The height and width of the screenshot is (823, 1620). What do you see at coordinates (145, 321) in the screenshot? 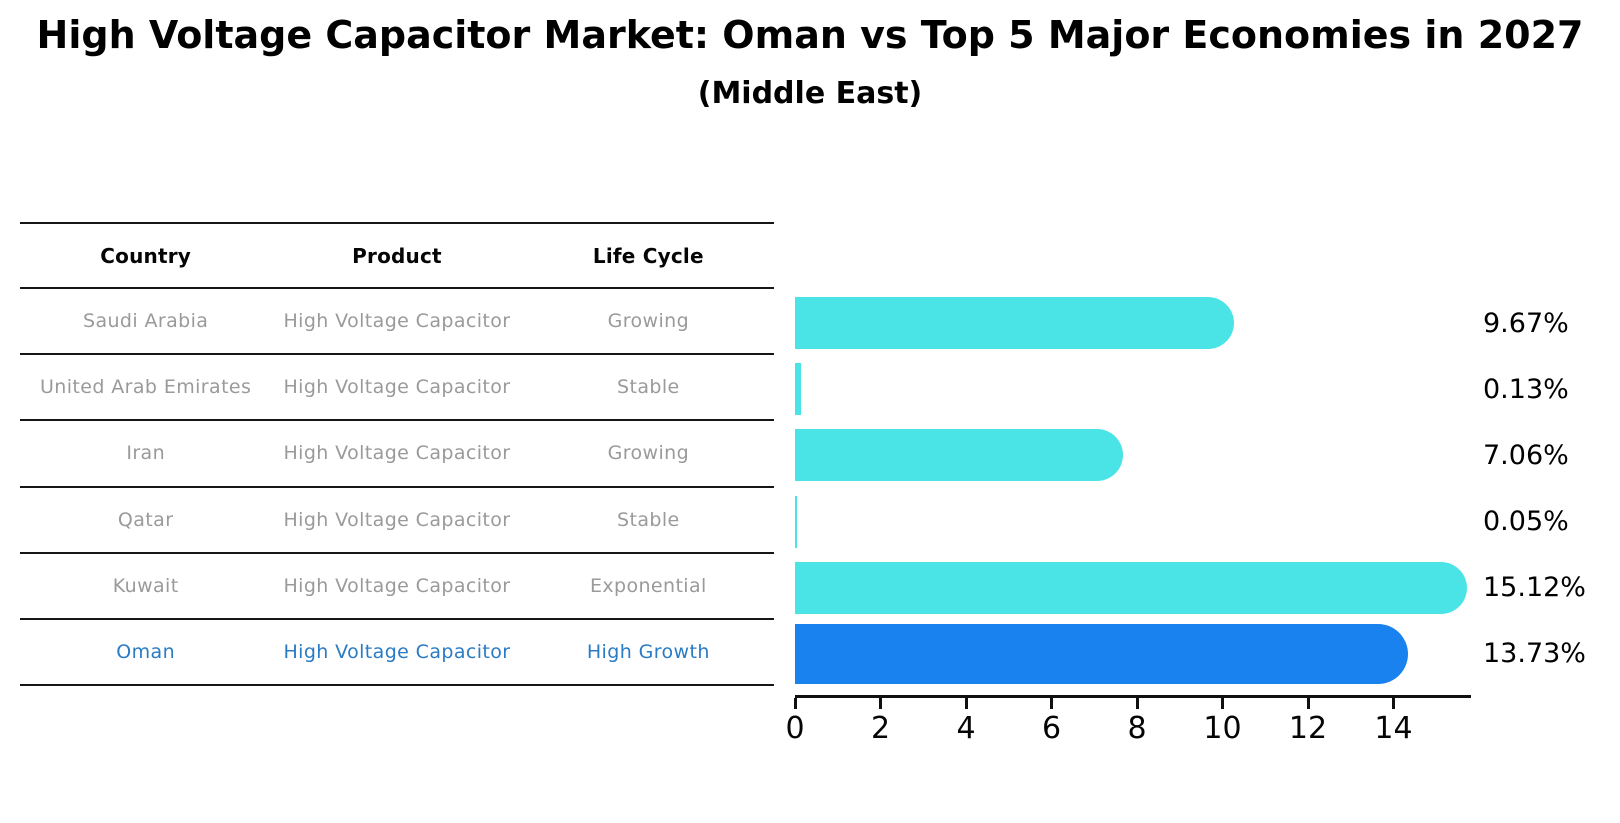
I see `cell-country: Saudi Arabia` at bounding box center [145, 321].